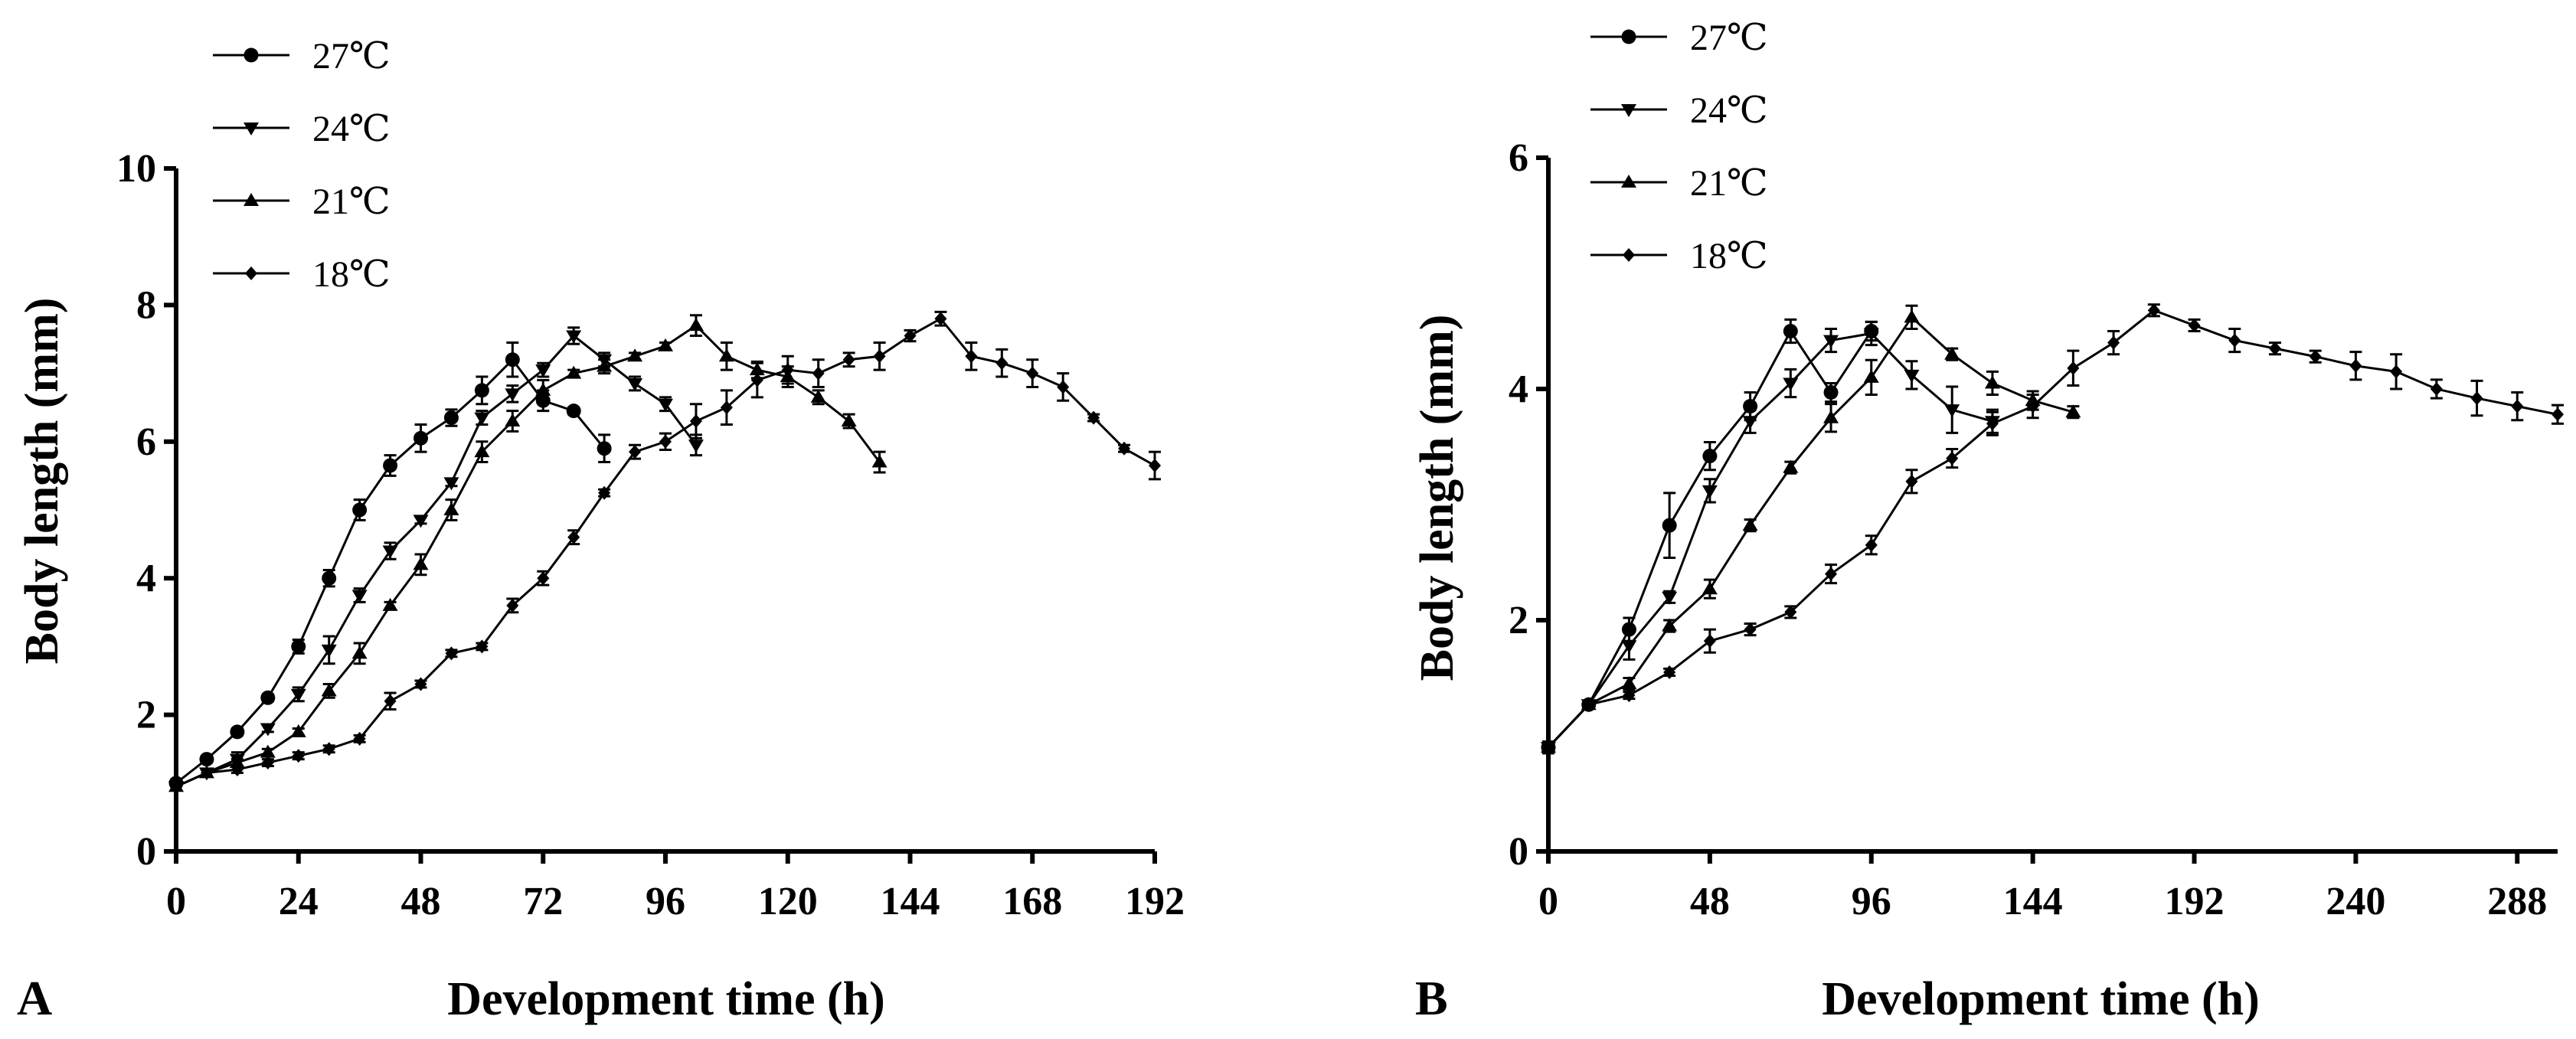 The height and width of the screenshot is (1039, 2576). What do you see at coordinates (2195, 901) in the screenshot?
I see `x-tick-label-b-4: 192` at bounding box center [2195, 901].